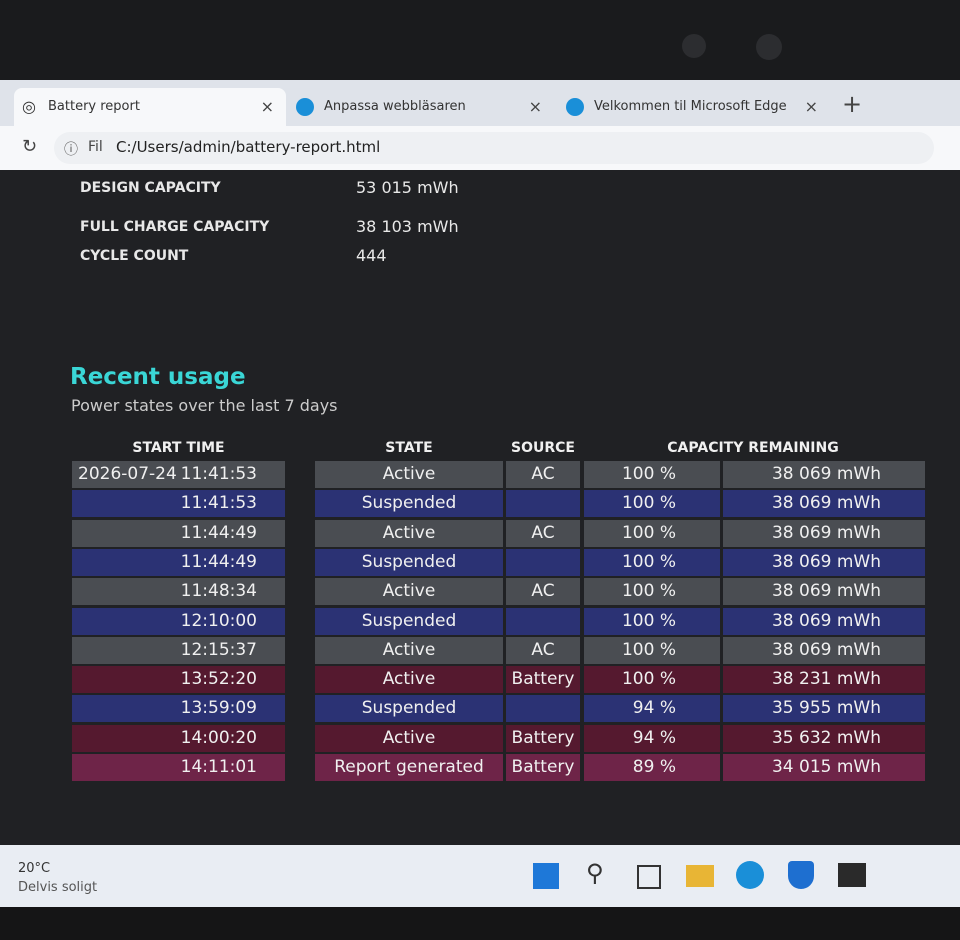 The height and width of the screenshot is (940, 960). Describe the element at coordinates (371, 255) in the screenshot. I see `info-value: 444` at that location.